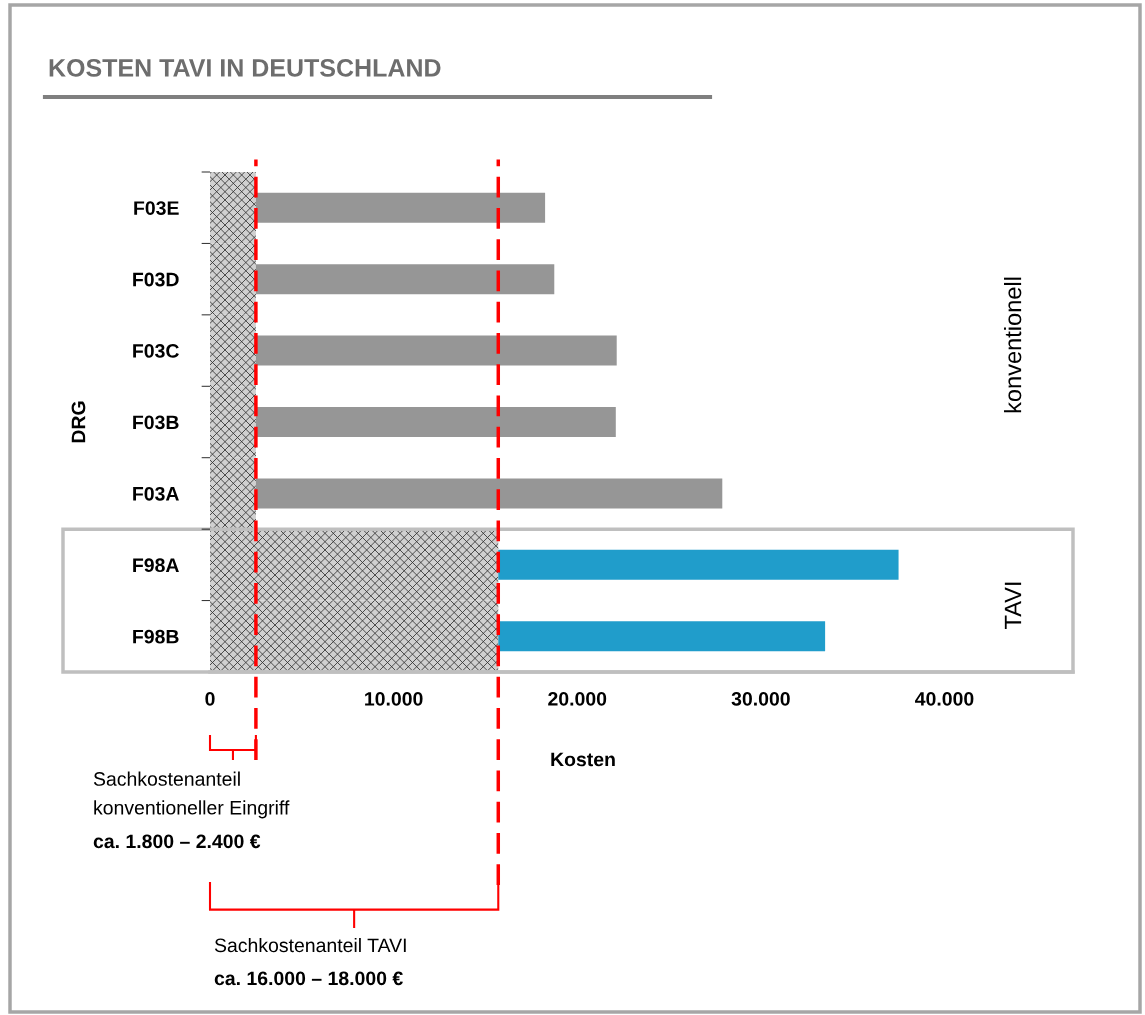  I want to click on text: ca. 1.800 – 2.400 €, so click(177, 841).